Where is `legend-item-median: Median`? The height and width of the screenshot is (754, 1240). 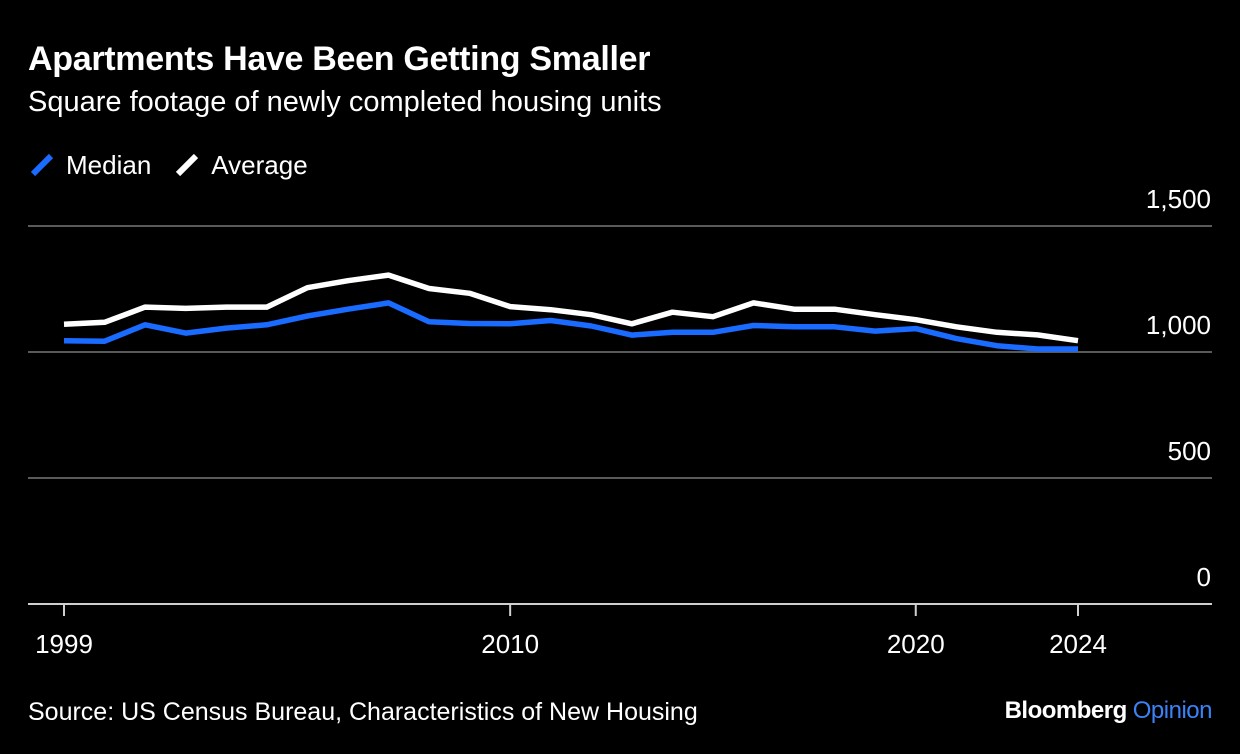 legend-item-median: Median is located at coordinates (89, 165).